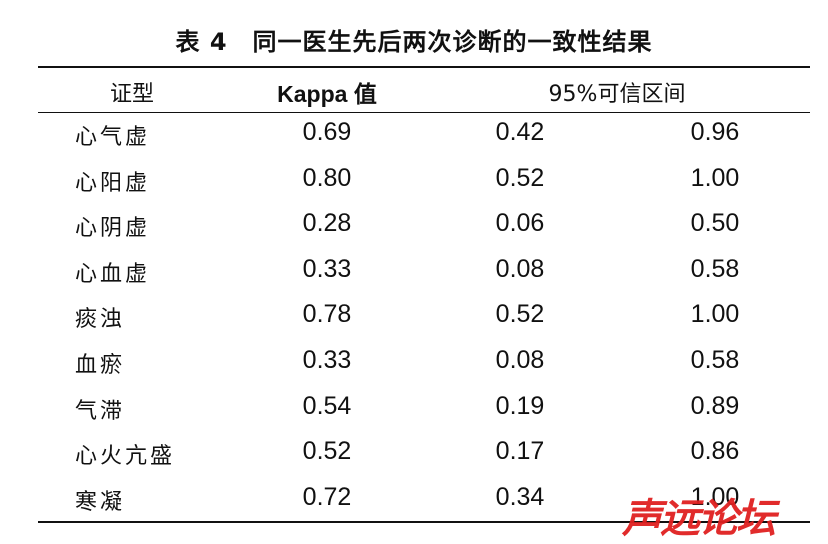 This screenshot has height=544, width=828. Describe the element at coordinates (715, 405) in the screenshot. I see `value-cell: 0.89` at that location.